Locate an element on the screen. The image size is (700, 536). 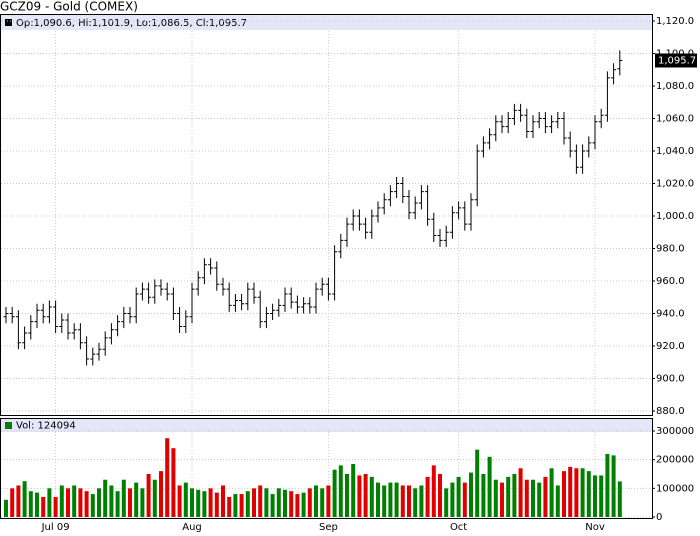
y-tick-label: 1,120.0 is located at coordinates (675, 21).